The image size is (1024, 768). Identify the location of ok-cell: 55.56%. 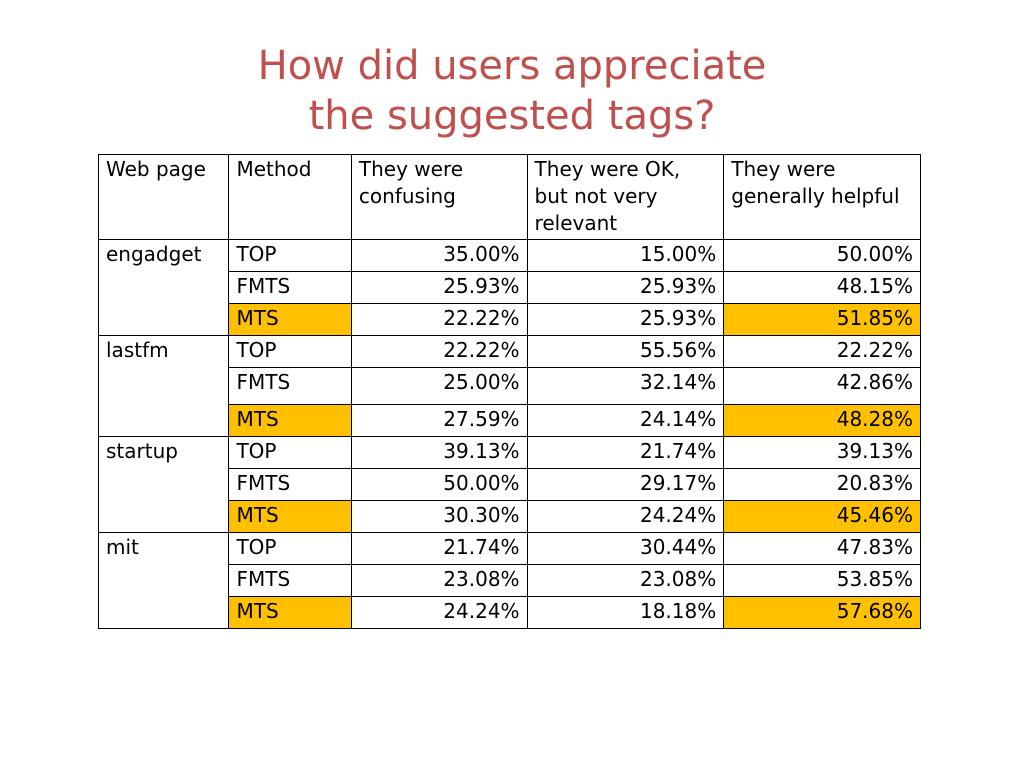
(625, 351).